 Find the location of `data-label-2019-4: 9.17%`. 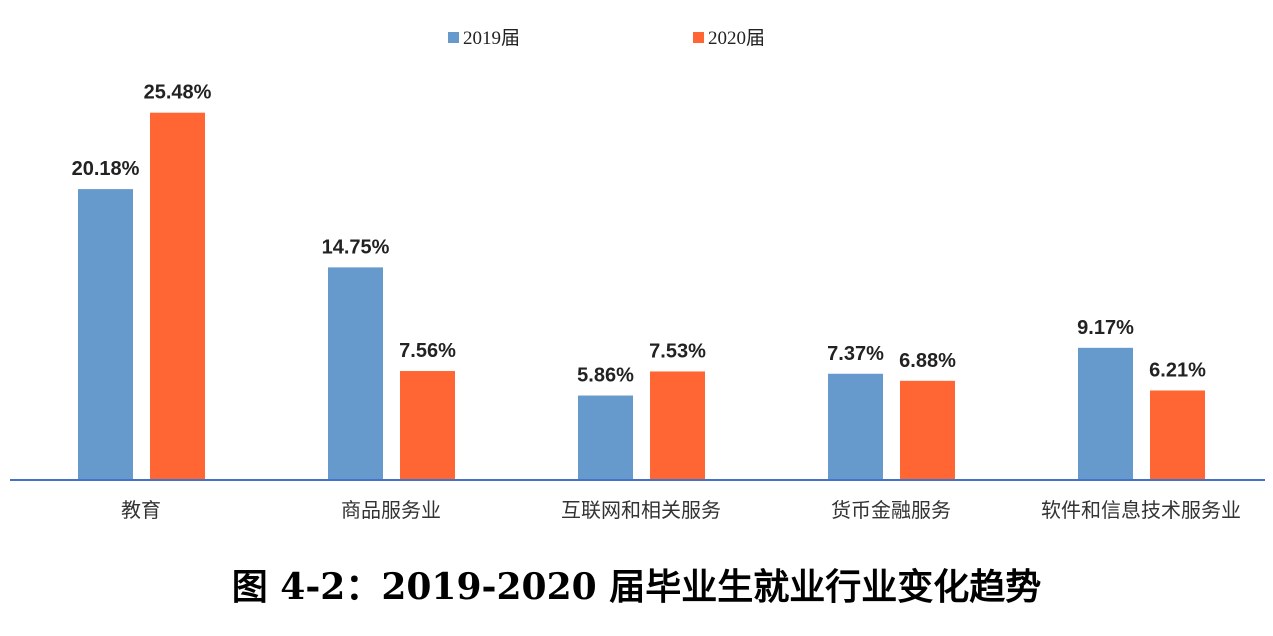

data-label-2019-4: 9.17% is located at coordinates (1105, 328).